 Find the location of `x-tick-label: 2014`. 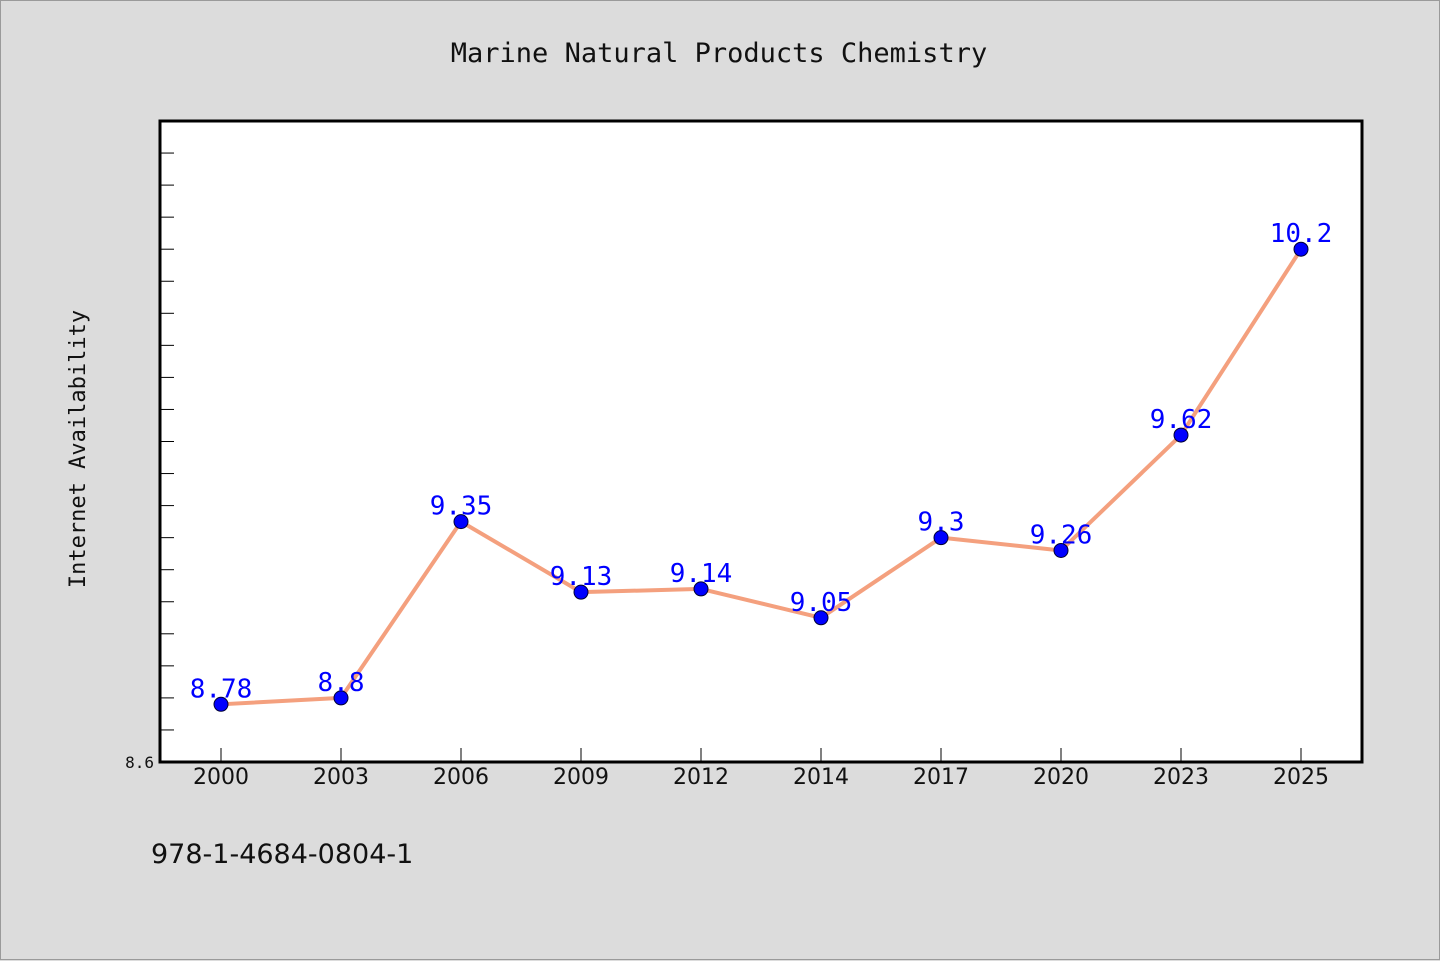

x-tick-label: 2014 is located at coordinates (821, 777).